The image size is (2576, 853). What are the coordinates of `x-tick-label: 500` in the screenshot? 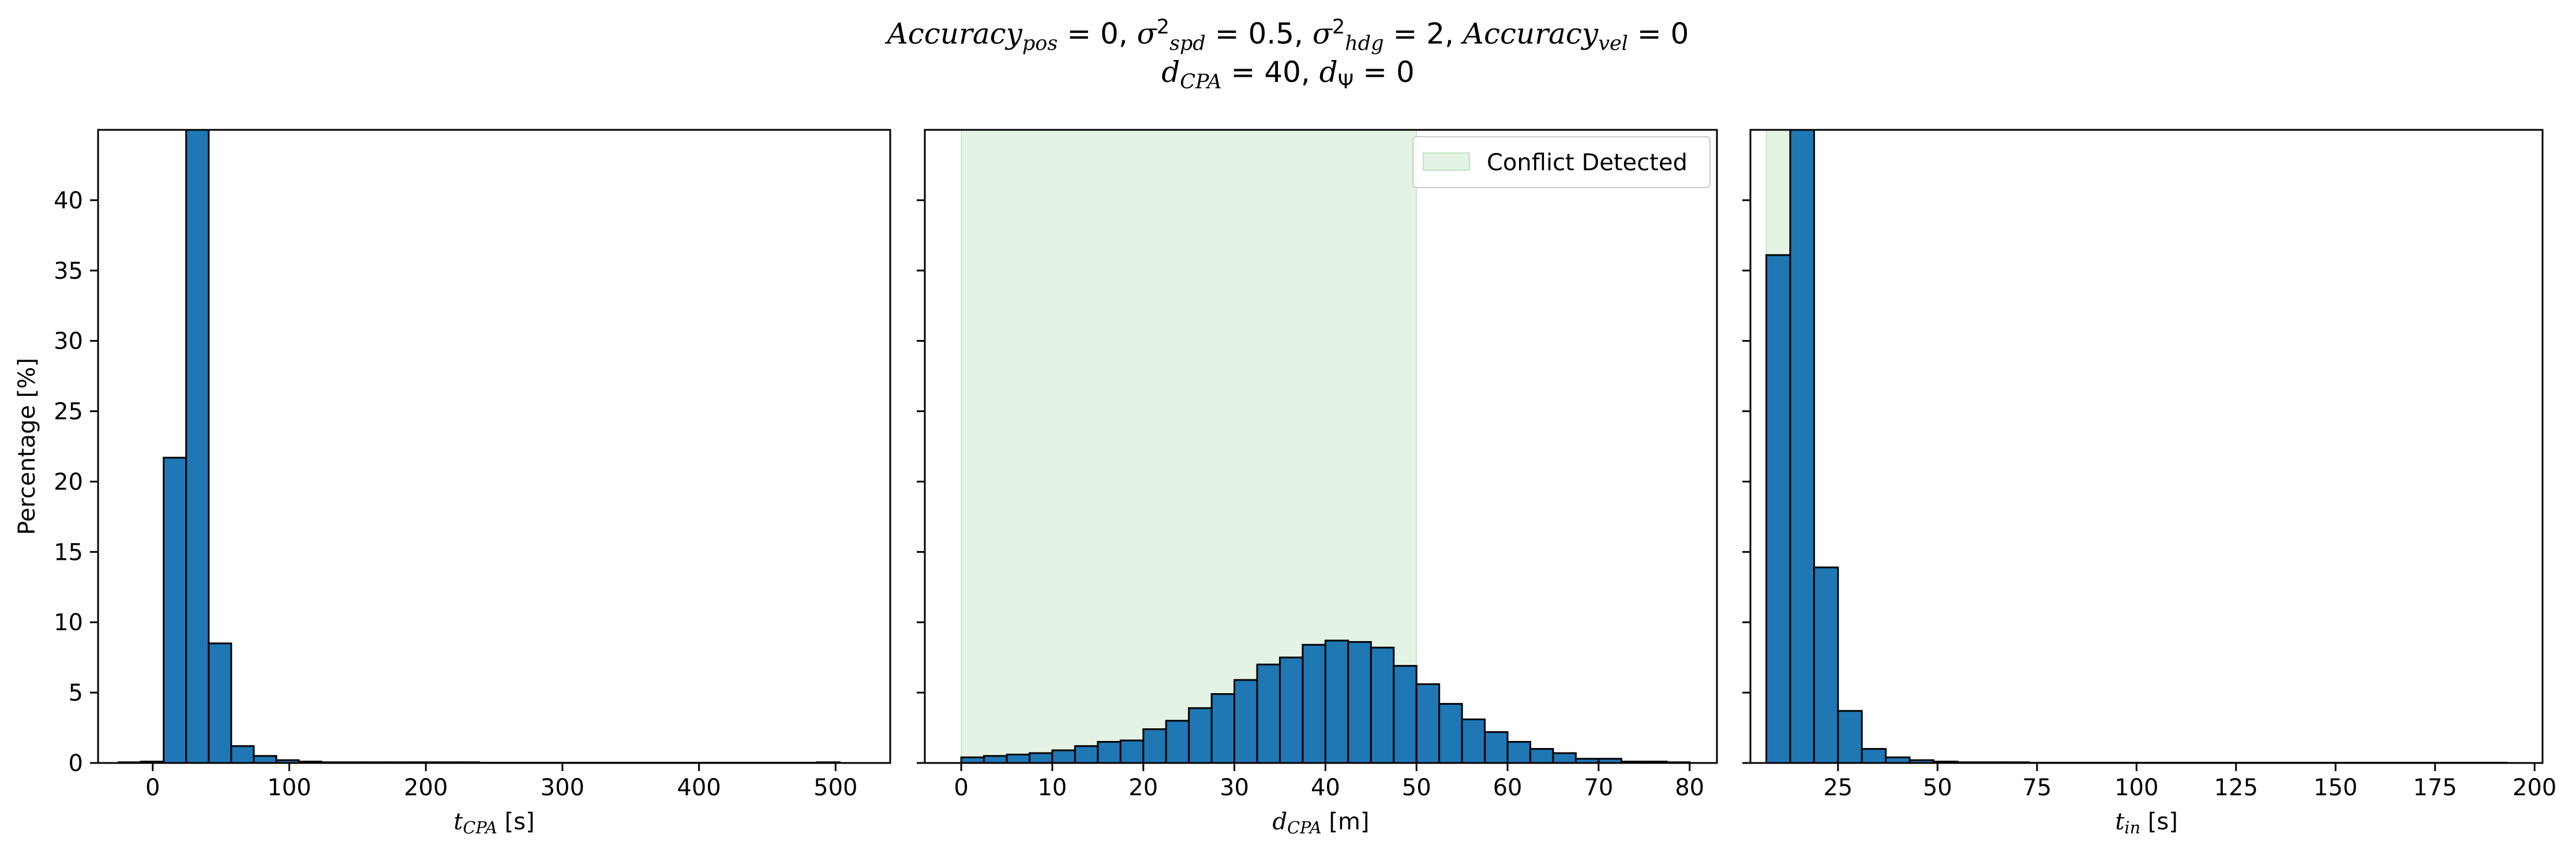 It's located at (835, 788).